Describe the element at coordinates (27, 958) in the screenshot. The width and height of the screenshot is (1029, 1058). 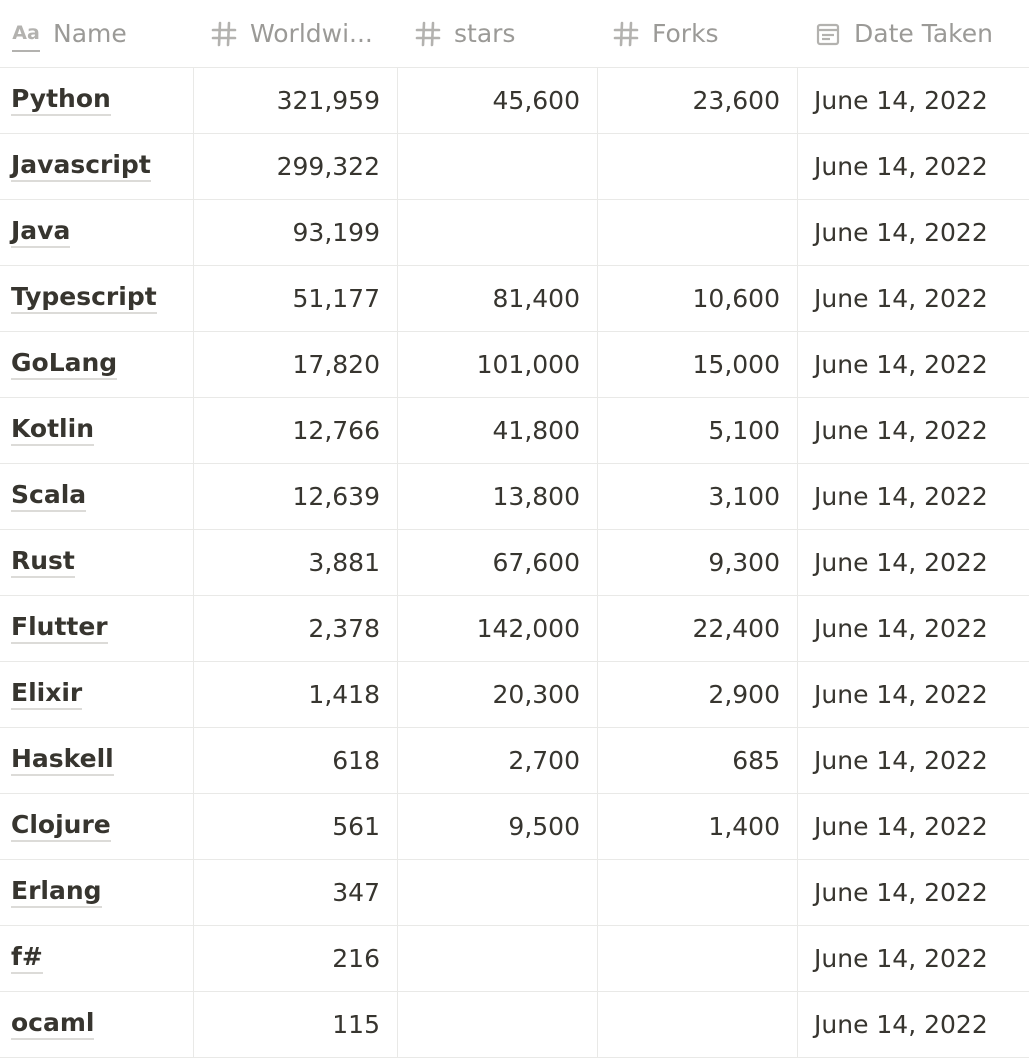
I see `row-name-link: f#` at that location.